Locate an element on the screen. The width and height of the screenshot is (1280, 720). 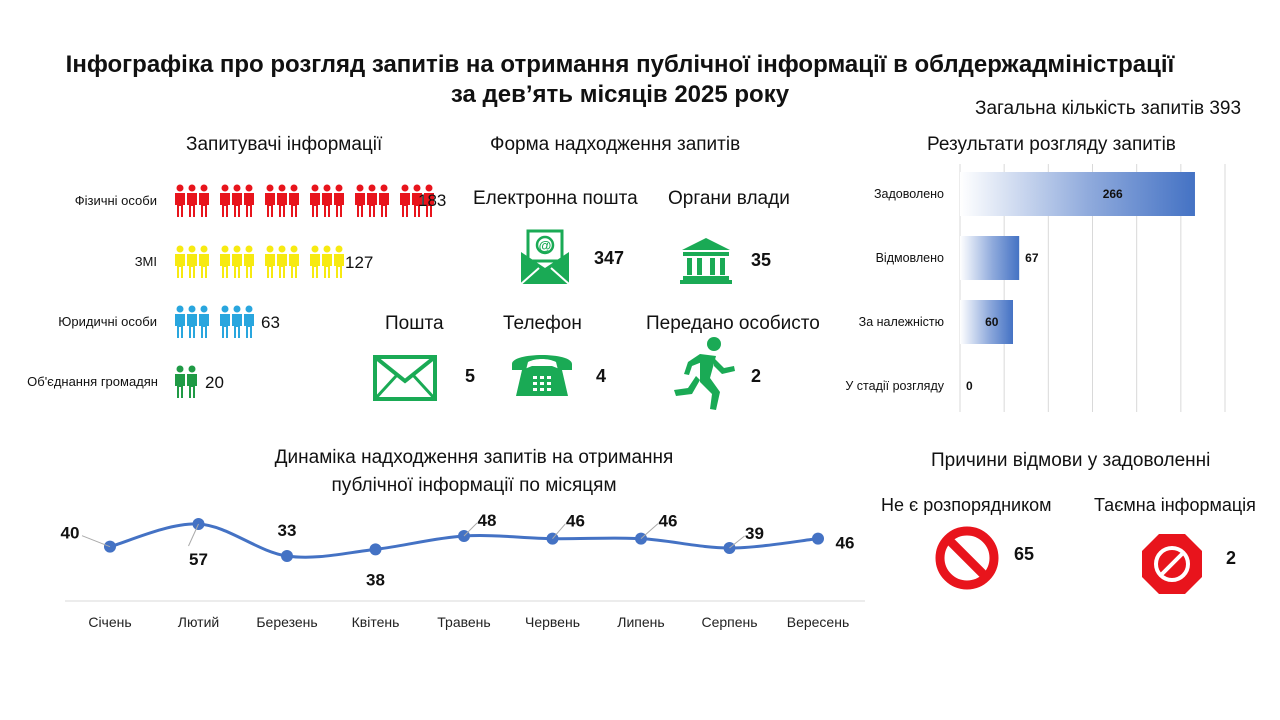
month-tick-label: Червень is located at coordinates (552, 622).